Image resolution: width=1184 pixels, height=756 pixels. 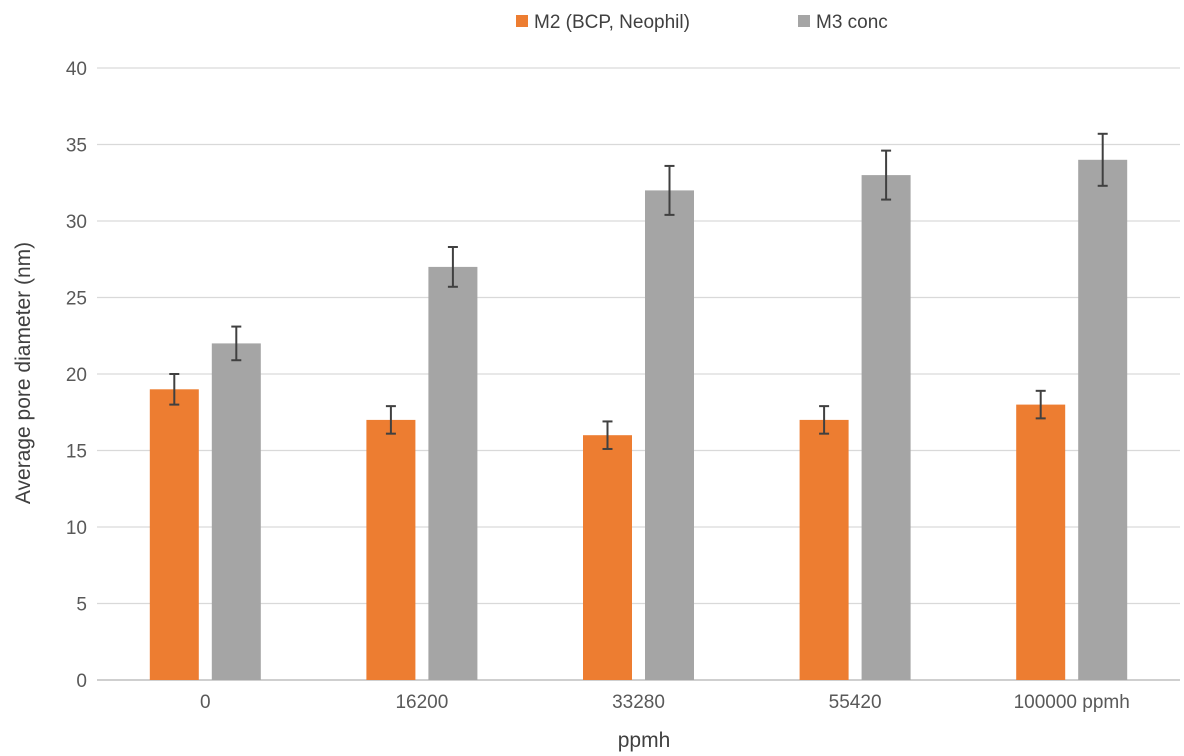 What do you see at coordinates (421, 702) in the screenshot?
I see `x-tick-label: 16200` at bounding box center [421, 702].